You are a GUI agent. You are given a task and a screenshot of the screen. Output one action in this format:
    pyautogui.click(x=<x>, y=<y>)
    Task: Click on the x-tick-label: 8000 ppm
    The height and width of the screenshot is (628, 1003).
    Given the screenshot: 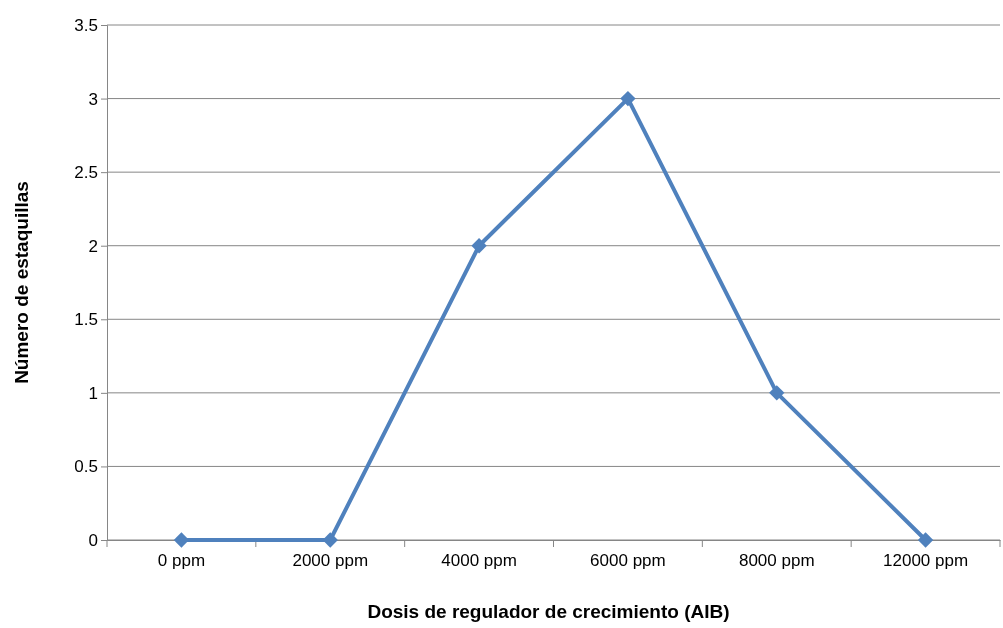 What is the action you would take?
    pyautogui.click(x=776, y=561)
    